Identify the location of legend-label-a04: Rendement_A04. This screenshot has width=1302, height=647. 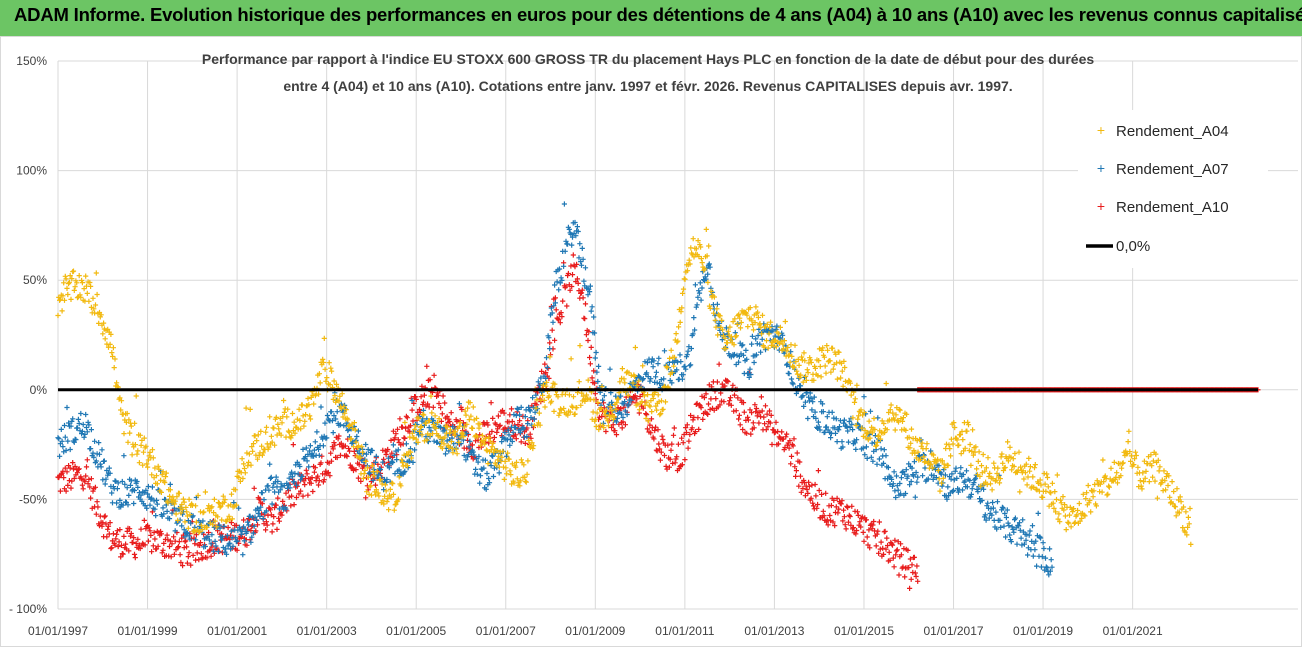
(1172, 131).